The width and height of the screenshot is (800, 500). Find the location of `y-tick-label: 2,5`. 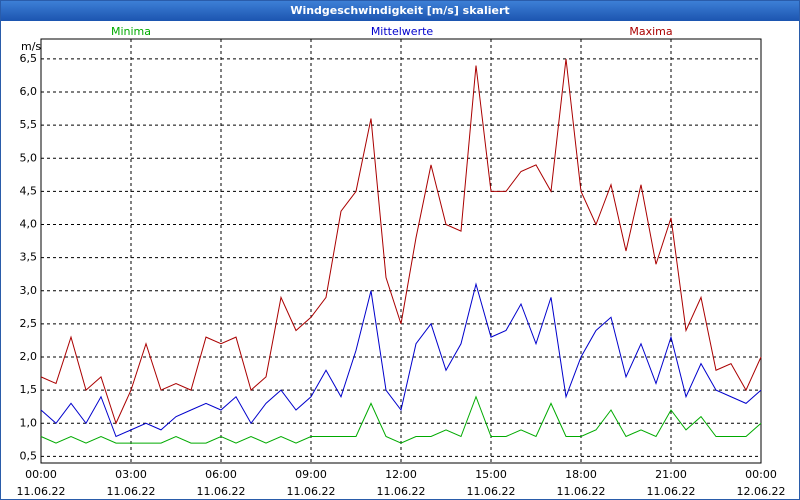

y-tick-label: 2,5 is located at coordinates (29, 323).